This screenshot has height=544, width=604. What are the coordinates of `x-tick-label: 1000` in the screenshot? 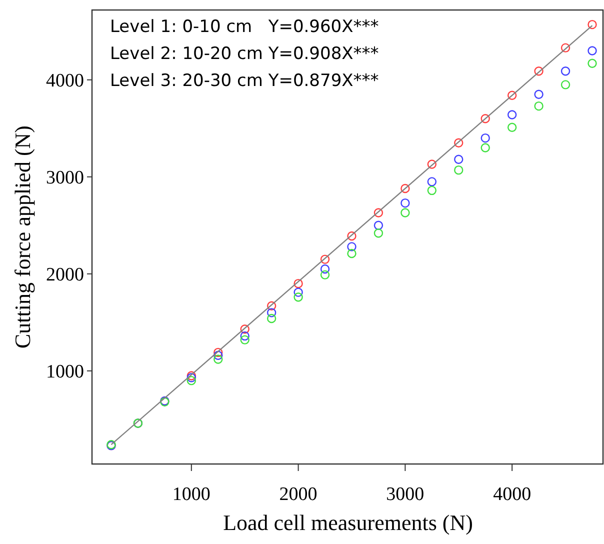 It's located at (191, 494).